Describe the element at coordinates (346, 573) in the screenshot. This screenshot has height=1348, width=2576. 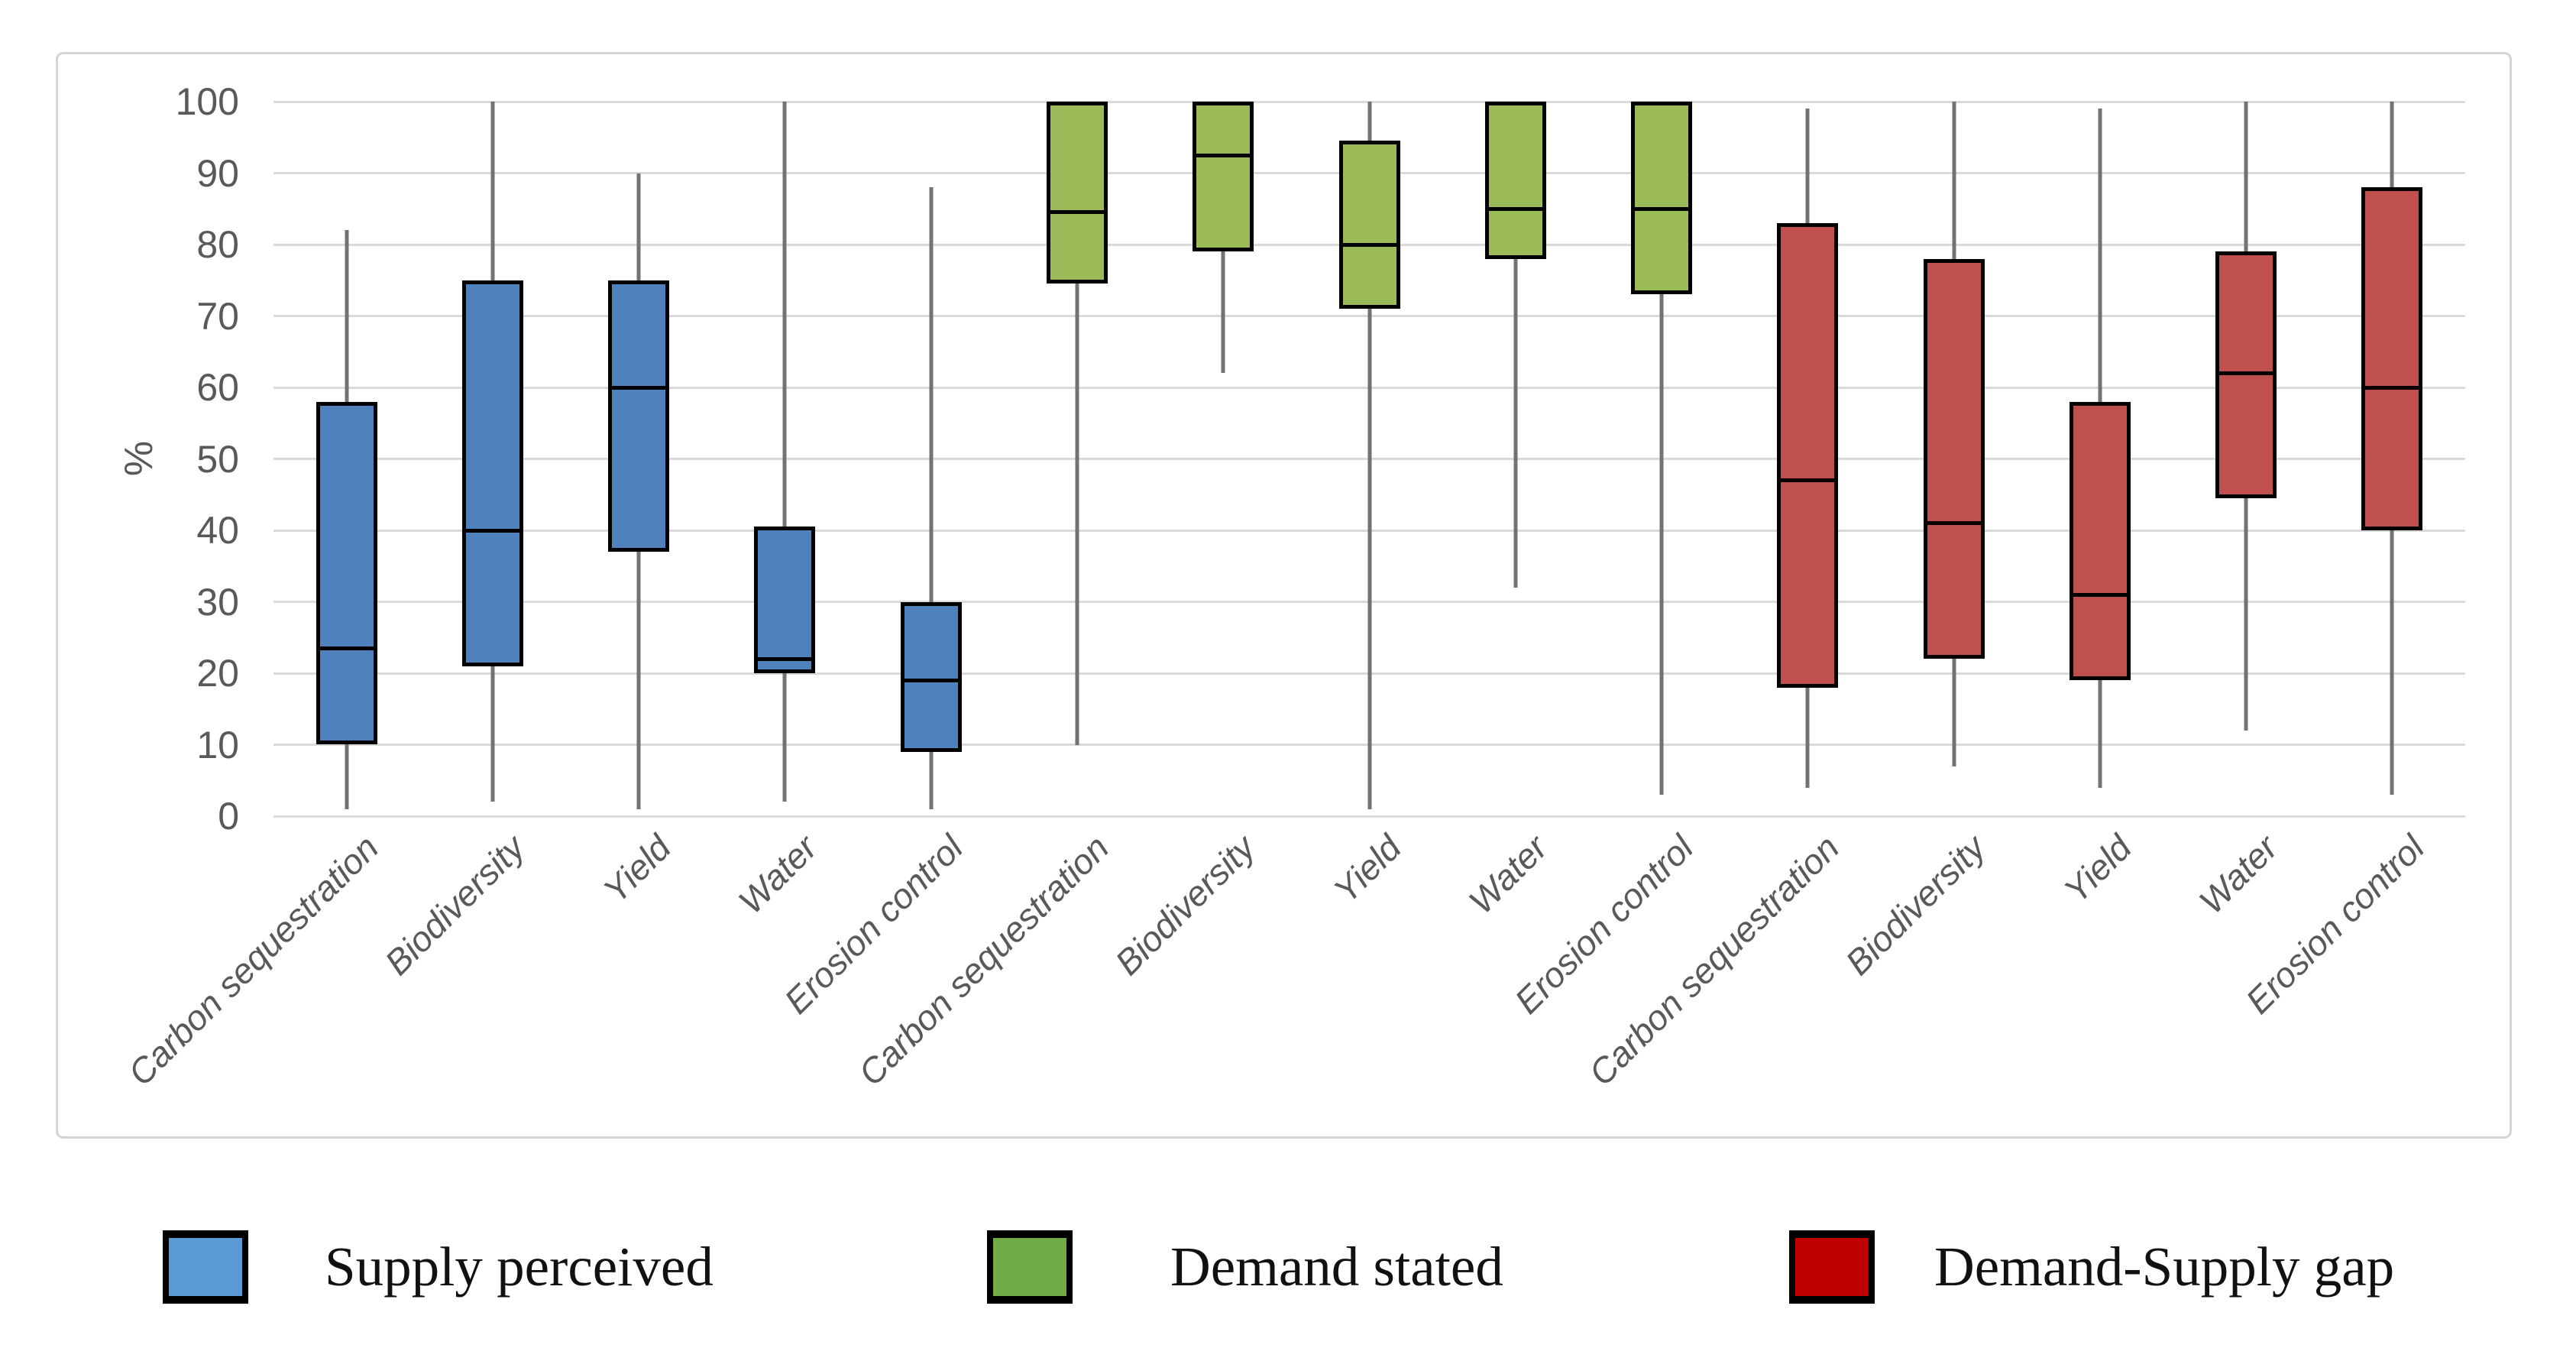
I see `box-supply-perceived-carbon-sequestration` at that location.